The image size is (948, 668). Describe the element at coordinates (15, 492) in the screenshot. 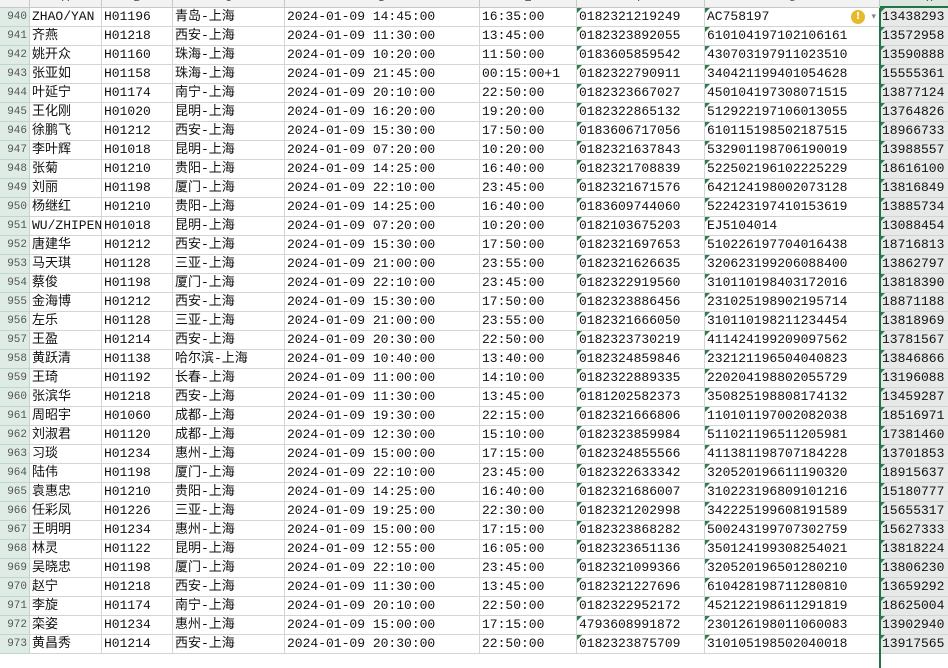

I see `row-header: 965` at that location.